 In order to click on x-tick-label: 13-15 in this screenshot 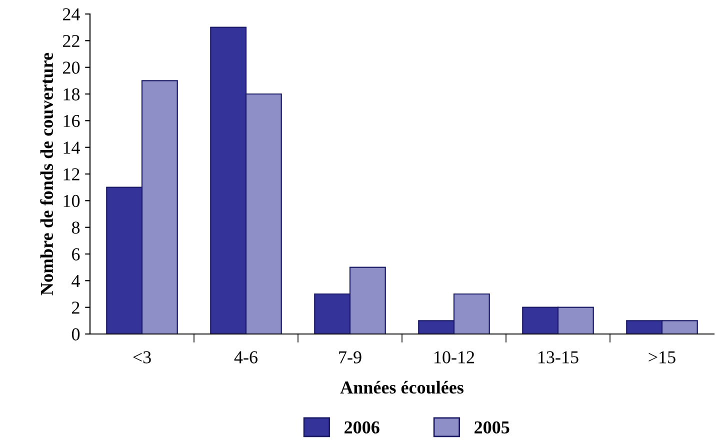, I will do `click(558, 357)`.